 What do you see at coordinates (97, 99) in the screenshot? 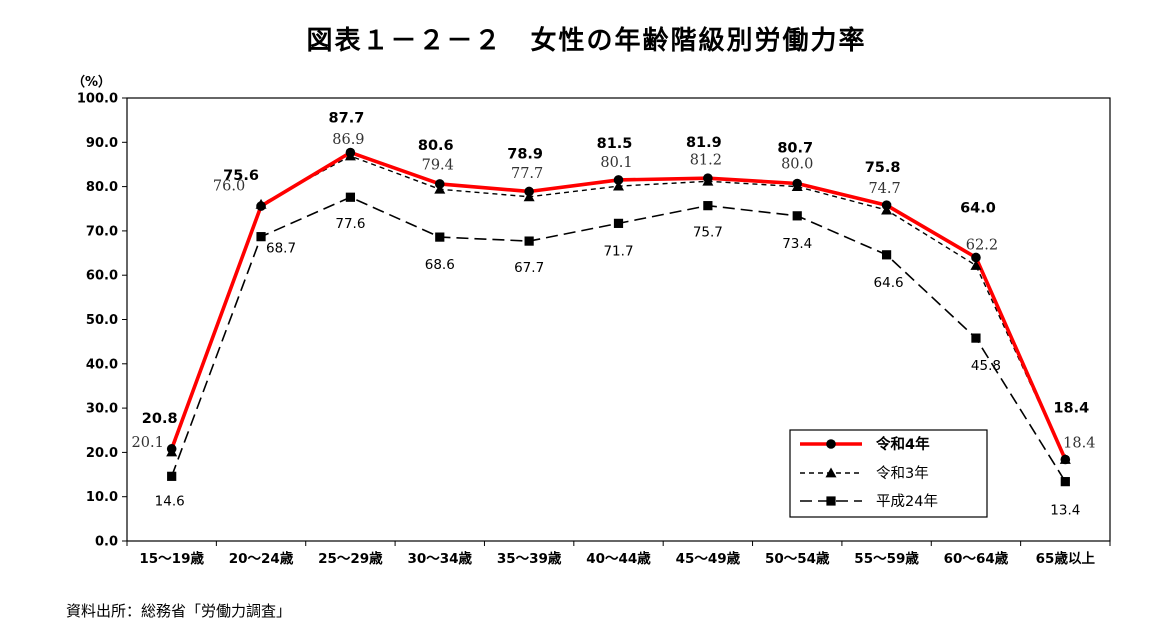
I see `y-tick-label: 100.0` at bounding box center [97, 99].